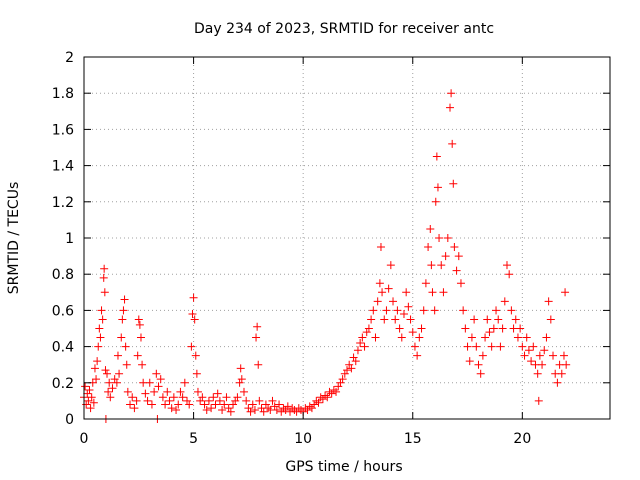 The width and height of the screenshot is (640, 480). What do you see at coordinates (522, 439) in the screenshot?
I see `x-tick-label: 20` at bounding box center [522, 439].